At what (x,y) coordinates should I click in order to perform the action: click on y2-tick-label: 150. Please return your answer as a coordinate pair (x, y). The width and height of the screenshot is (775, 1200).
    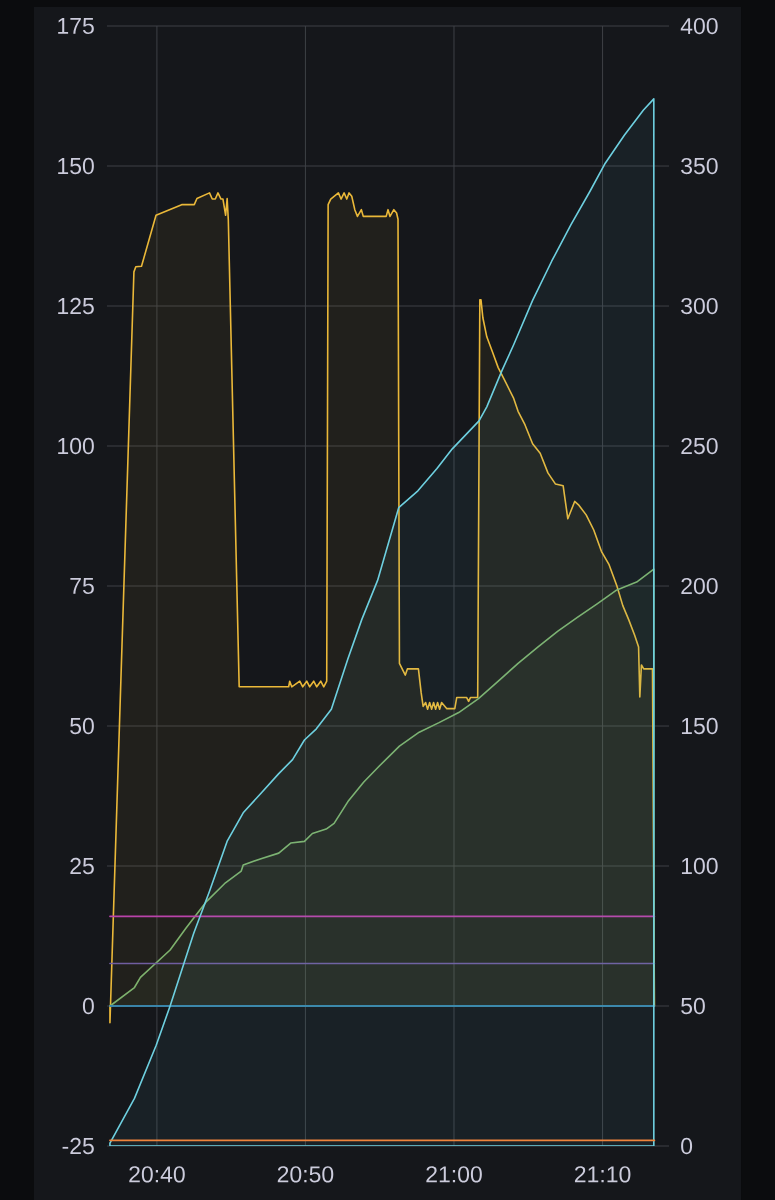
    Looking at the image, I should click on (699, 726).